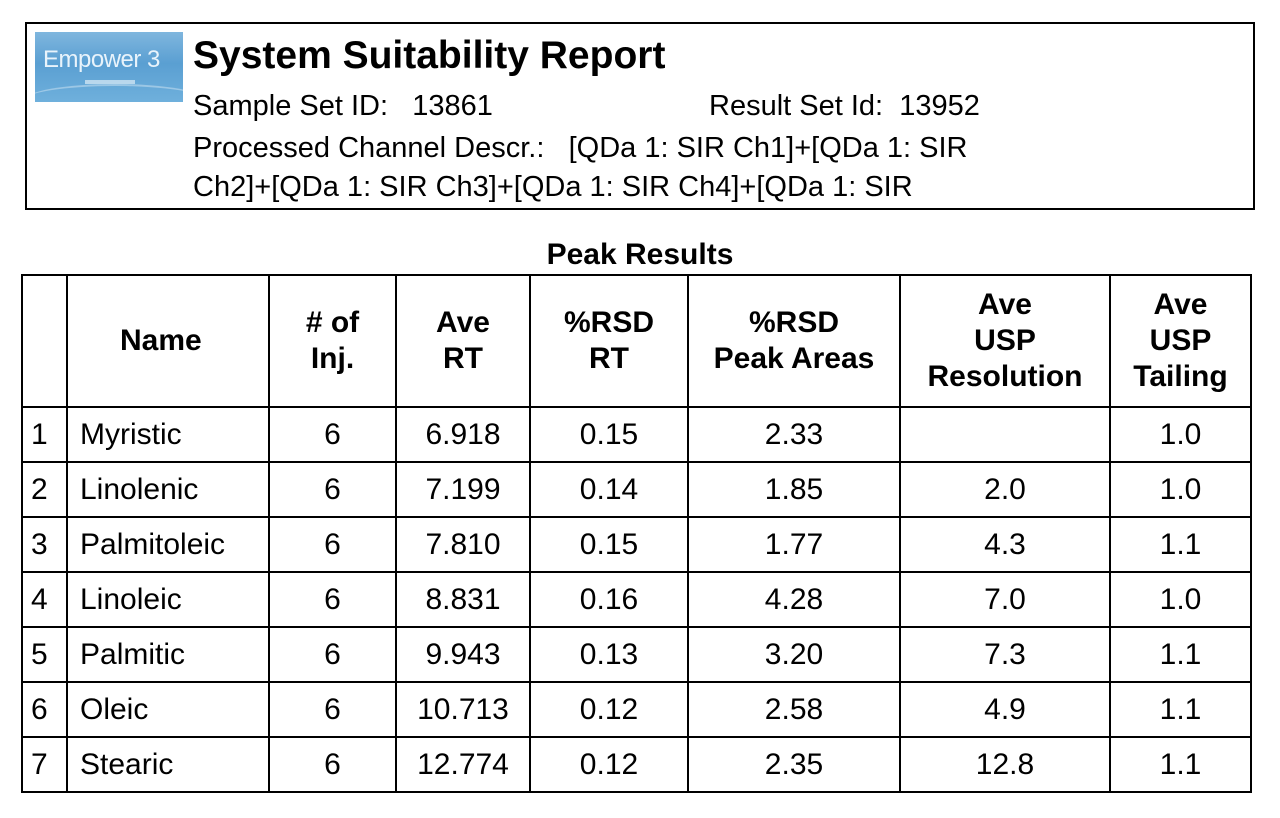 This screenshot has width=1280, height=818. I want to click on cell-rsd-peak-areas: 2.58, so click(794, 709).